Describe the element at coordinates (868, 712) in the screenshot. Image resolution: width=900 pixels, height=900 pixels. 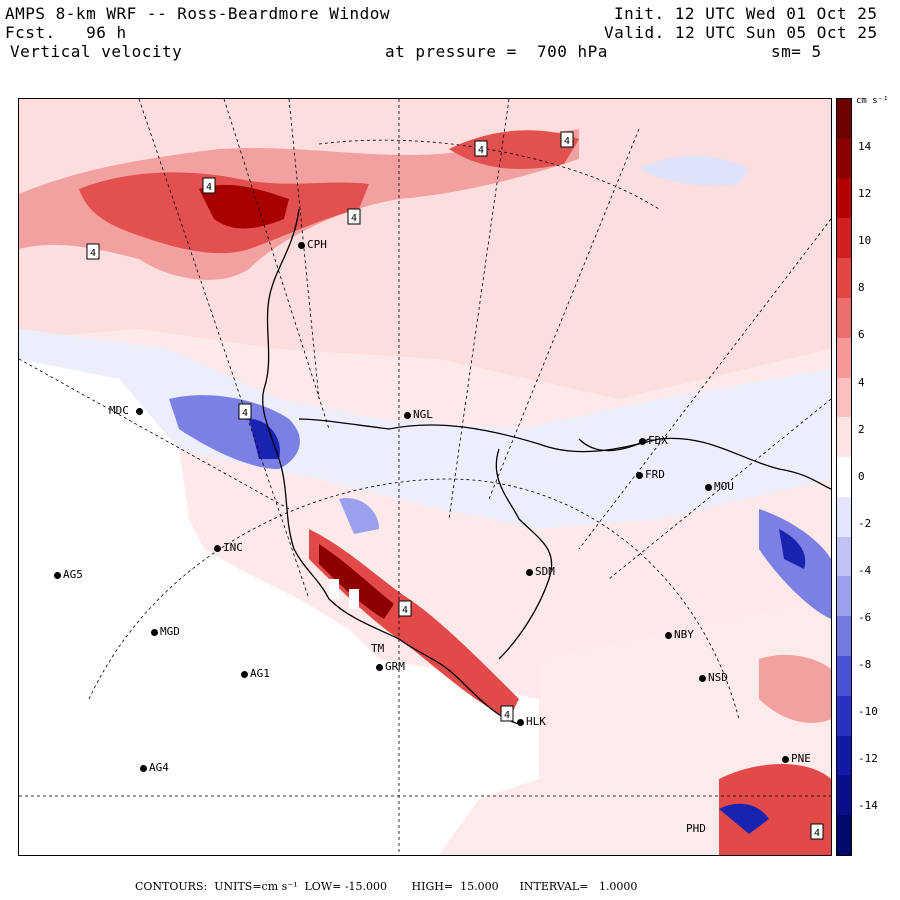
I see `colorbar-tick-label: -10` at that location.